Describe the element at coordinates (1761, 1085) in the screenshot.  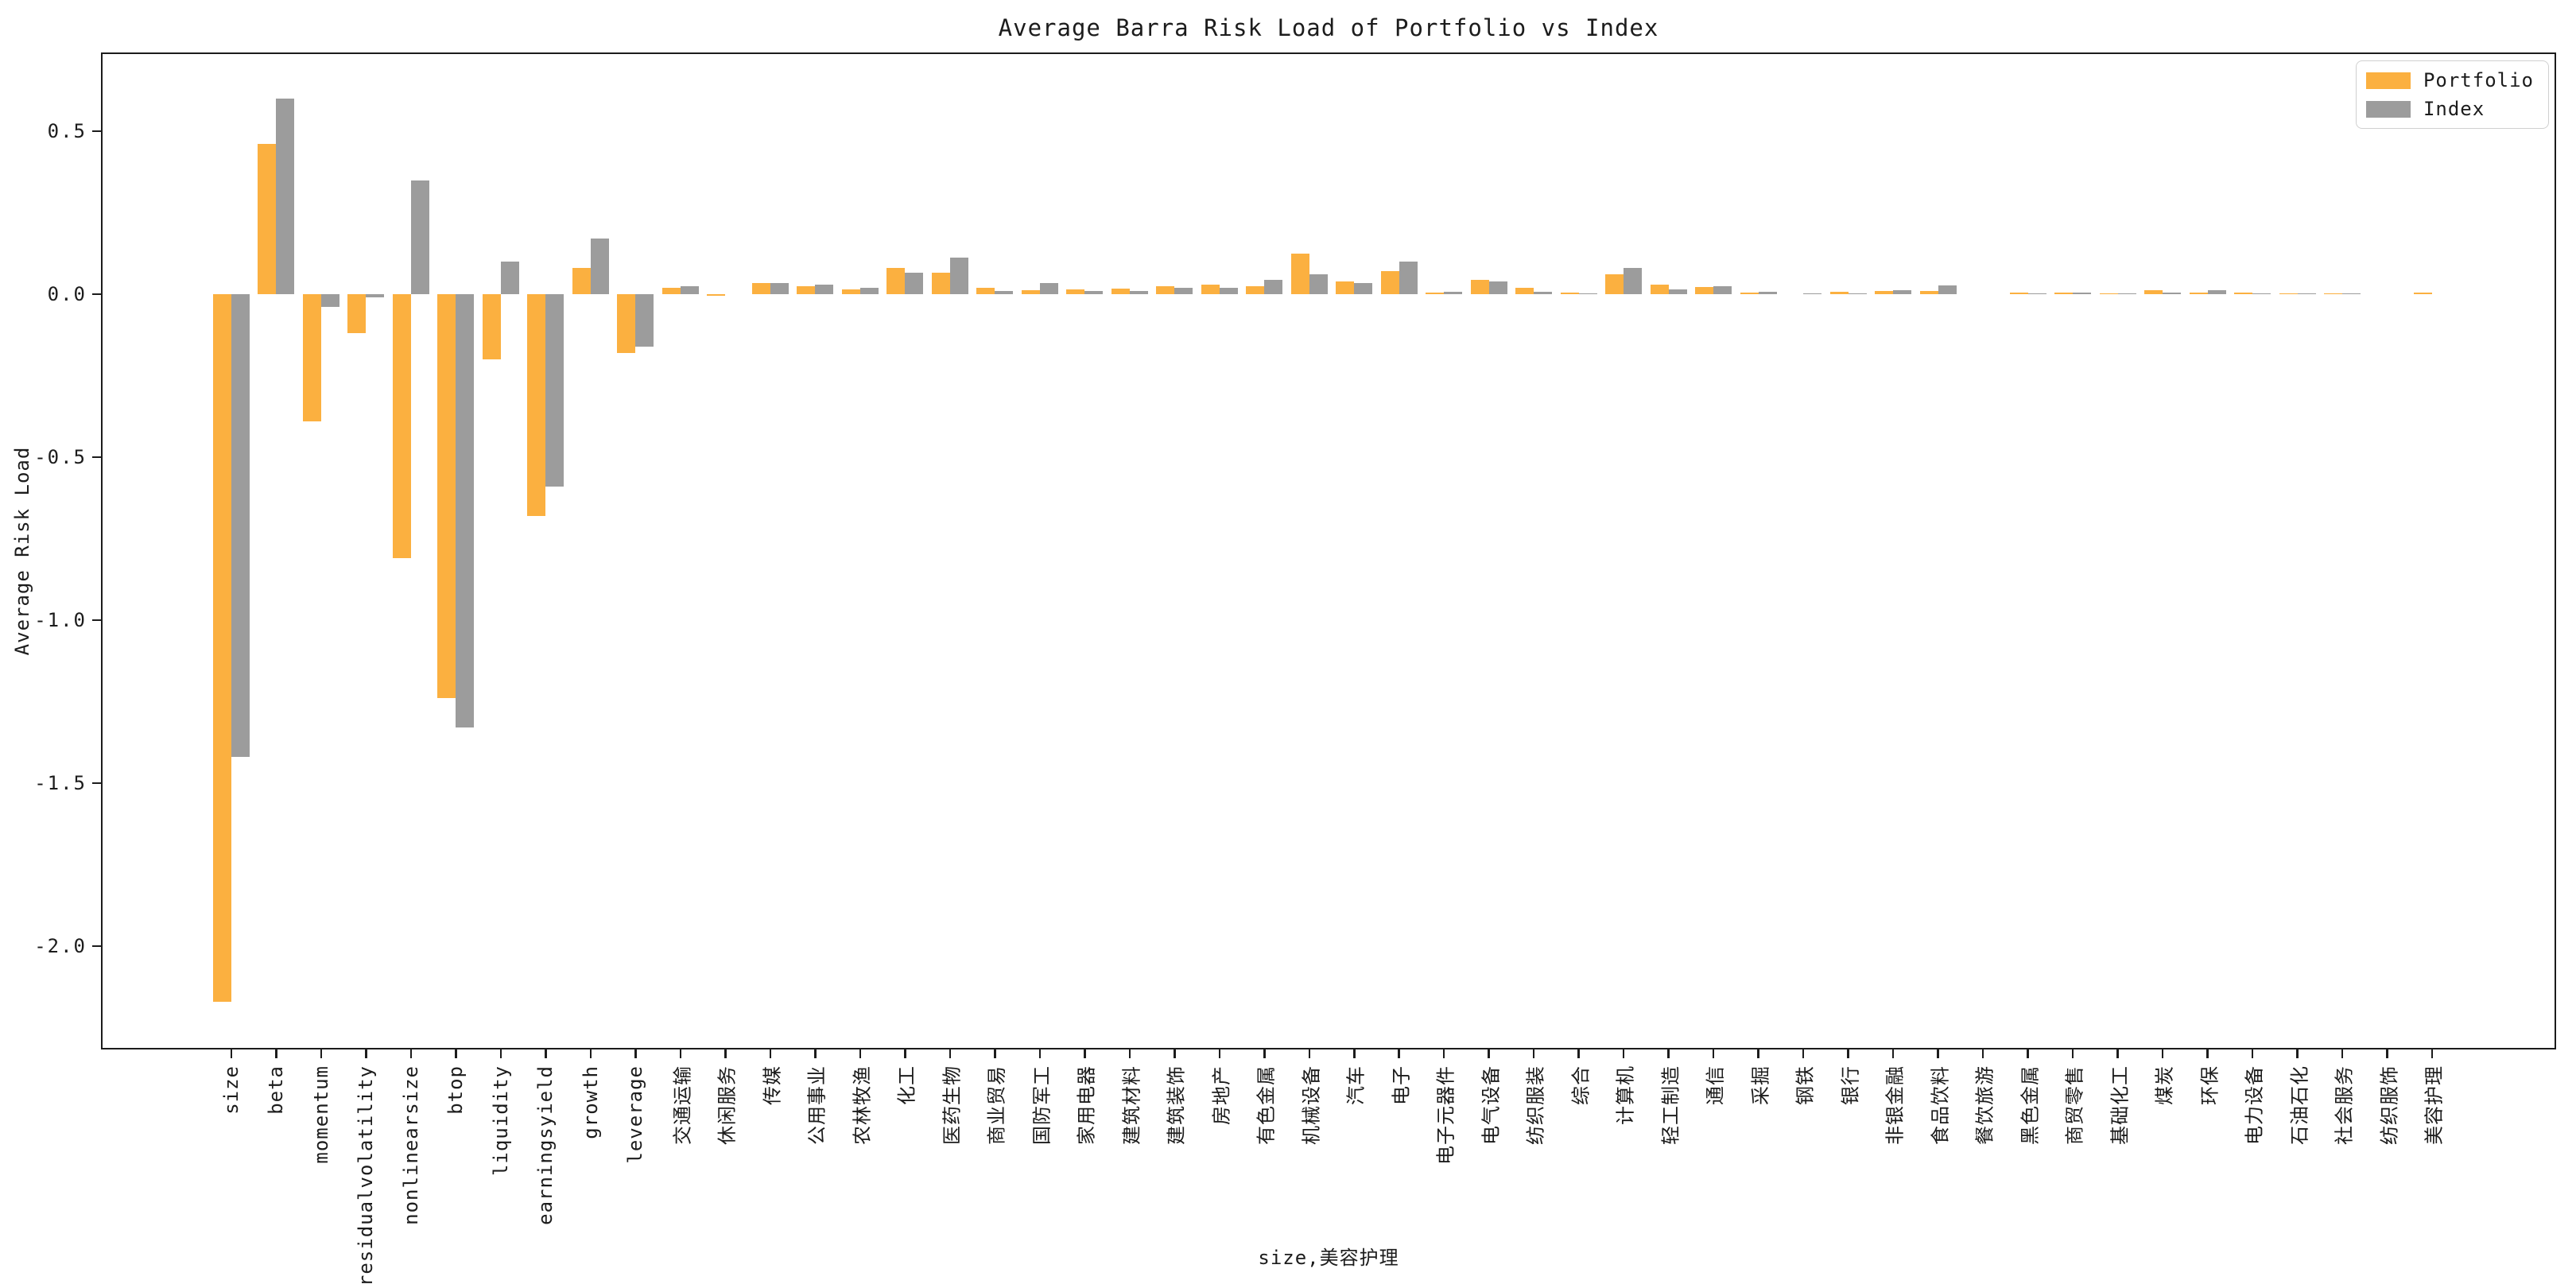
I see `x-tick-label: 采掘` at that location.